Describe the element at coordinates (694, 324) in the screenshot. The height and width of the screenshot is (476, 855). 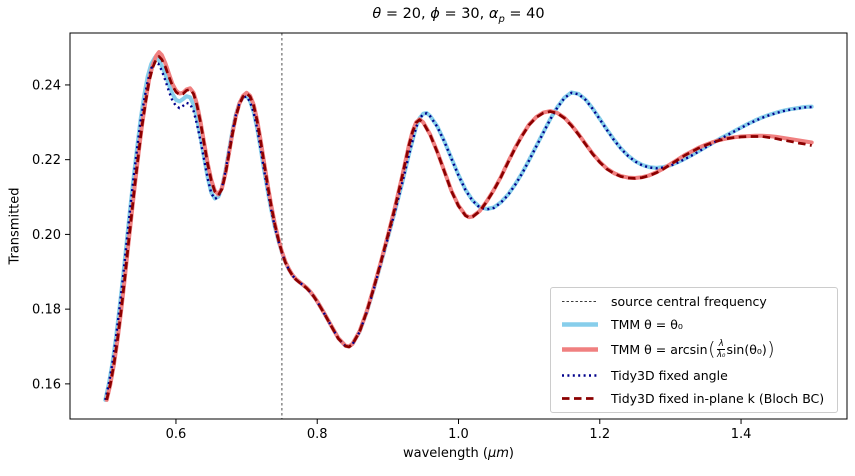
I see `legend-item-tmm-theta0: TMM θ = θ₀` at that location.